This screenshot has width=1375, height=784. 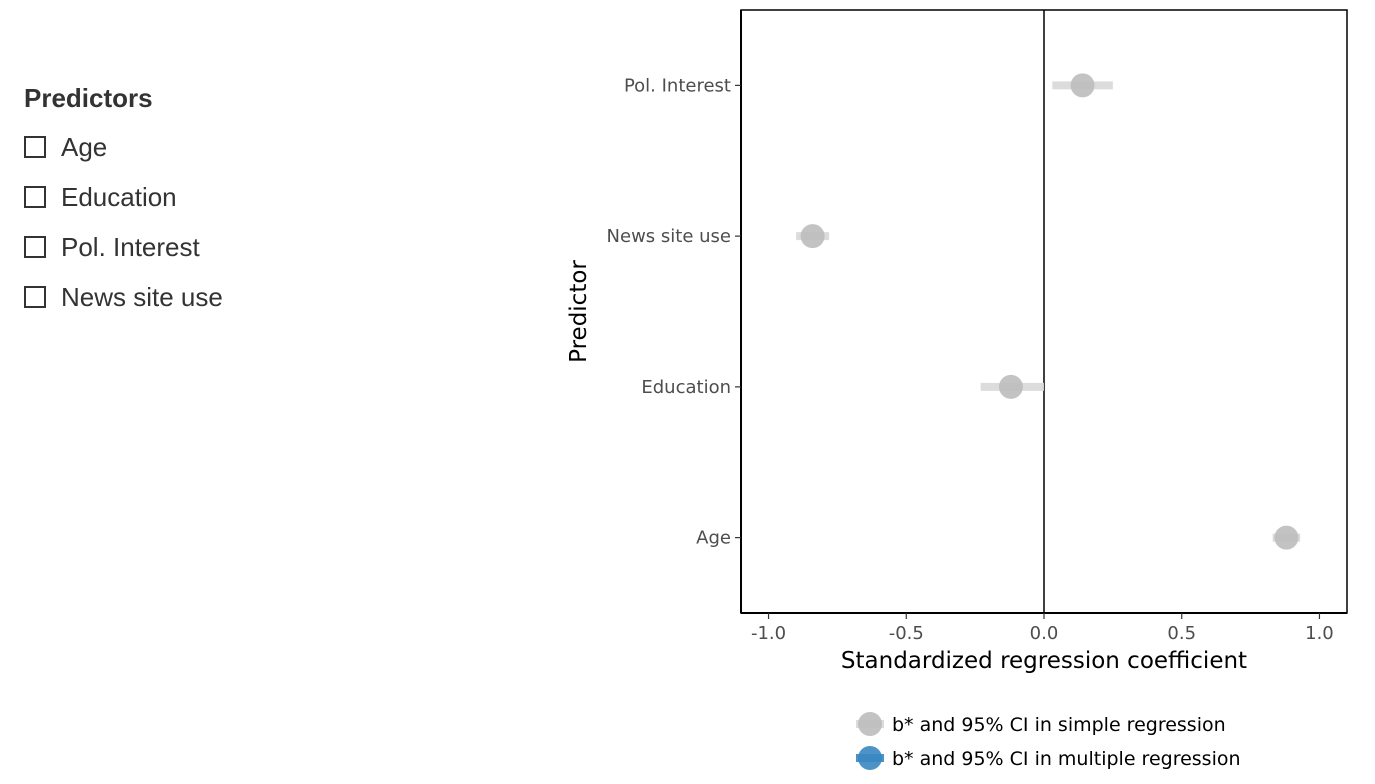 I want to click on y-tick-label: News site use, so click(x=669, y=236).